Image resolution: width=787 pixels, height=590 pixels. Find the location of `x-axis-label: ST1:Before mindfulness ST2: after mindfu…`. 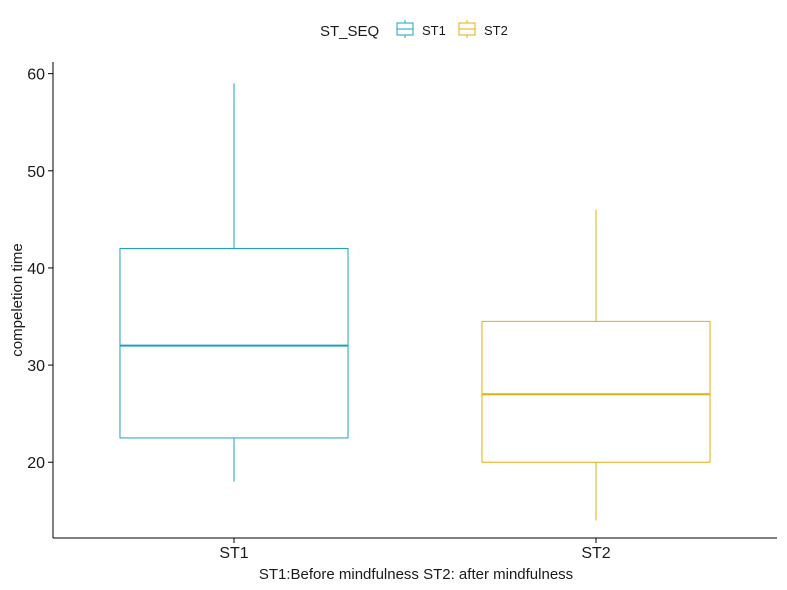

x-axis-label: ST1:Before mindfulness ST2: after mindfu… is located at coordinates (416, 574).